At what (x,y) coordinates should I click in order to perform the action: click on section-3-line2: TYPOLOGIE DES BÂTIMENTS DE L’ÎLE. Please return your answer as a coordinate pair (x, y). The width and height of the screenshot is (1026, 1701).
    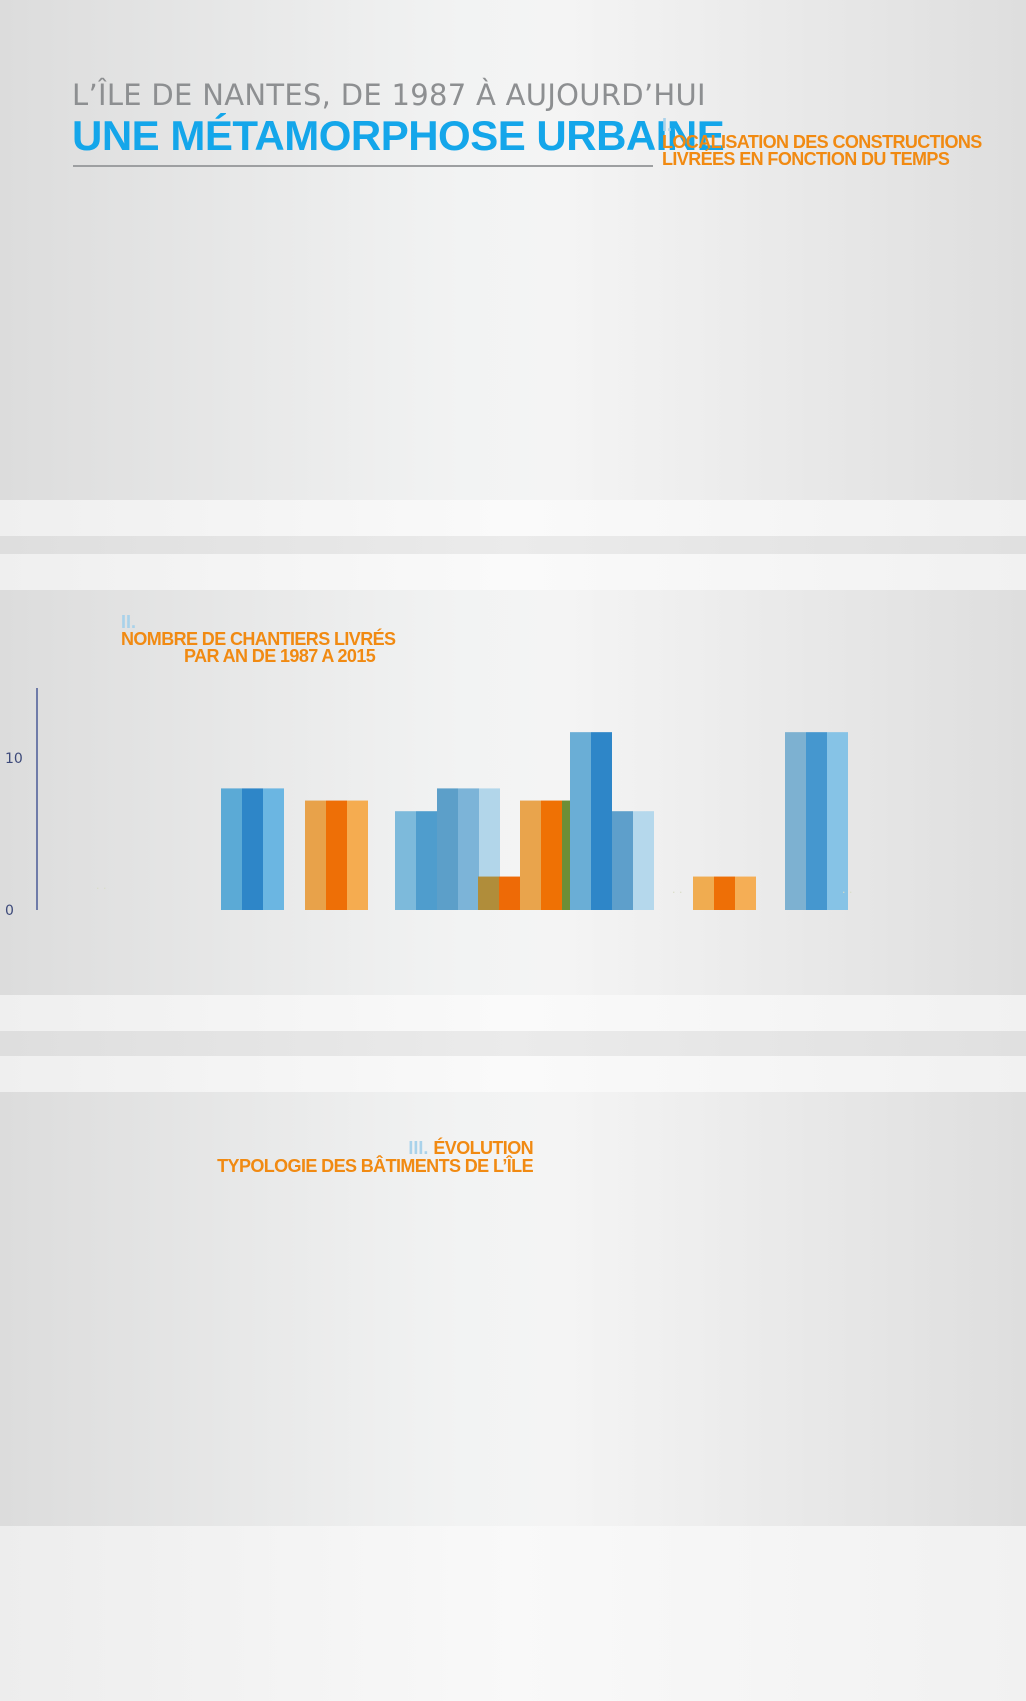
    Looking at the image, I should click on (375, 1166).